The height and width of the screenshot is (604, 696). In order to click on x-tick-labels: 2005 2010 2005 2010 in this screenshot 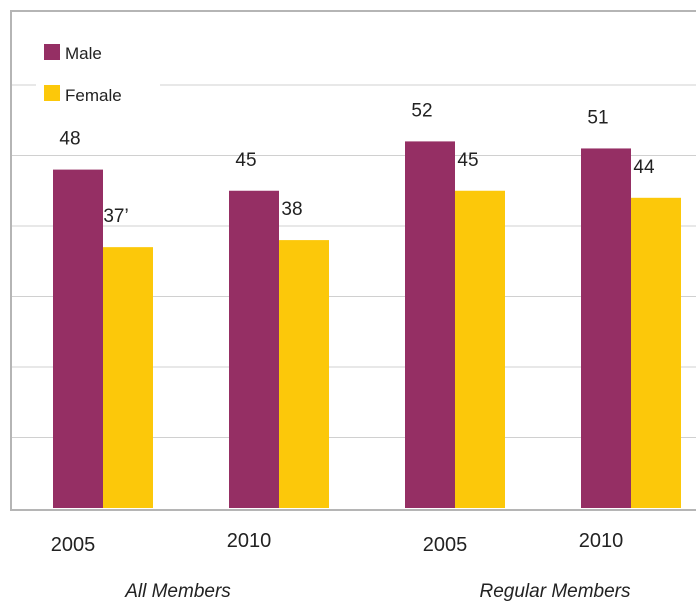, I will do `click(337, 543)`.